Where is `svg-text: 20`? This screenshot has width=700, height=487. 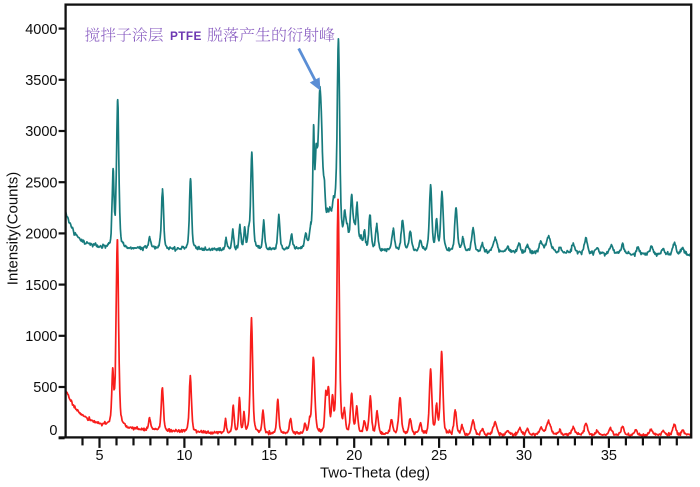
svg-text: 20 is located at coordinates (354, 456).